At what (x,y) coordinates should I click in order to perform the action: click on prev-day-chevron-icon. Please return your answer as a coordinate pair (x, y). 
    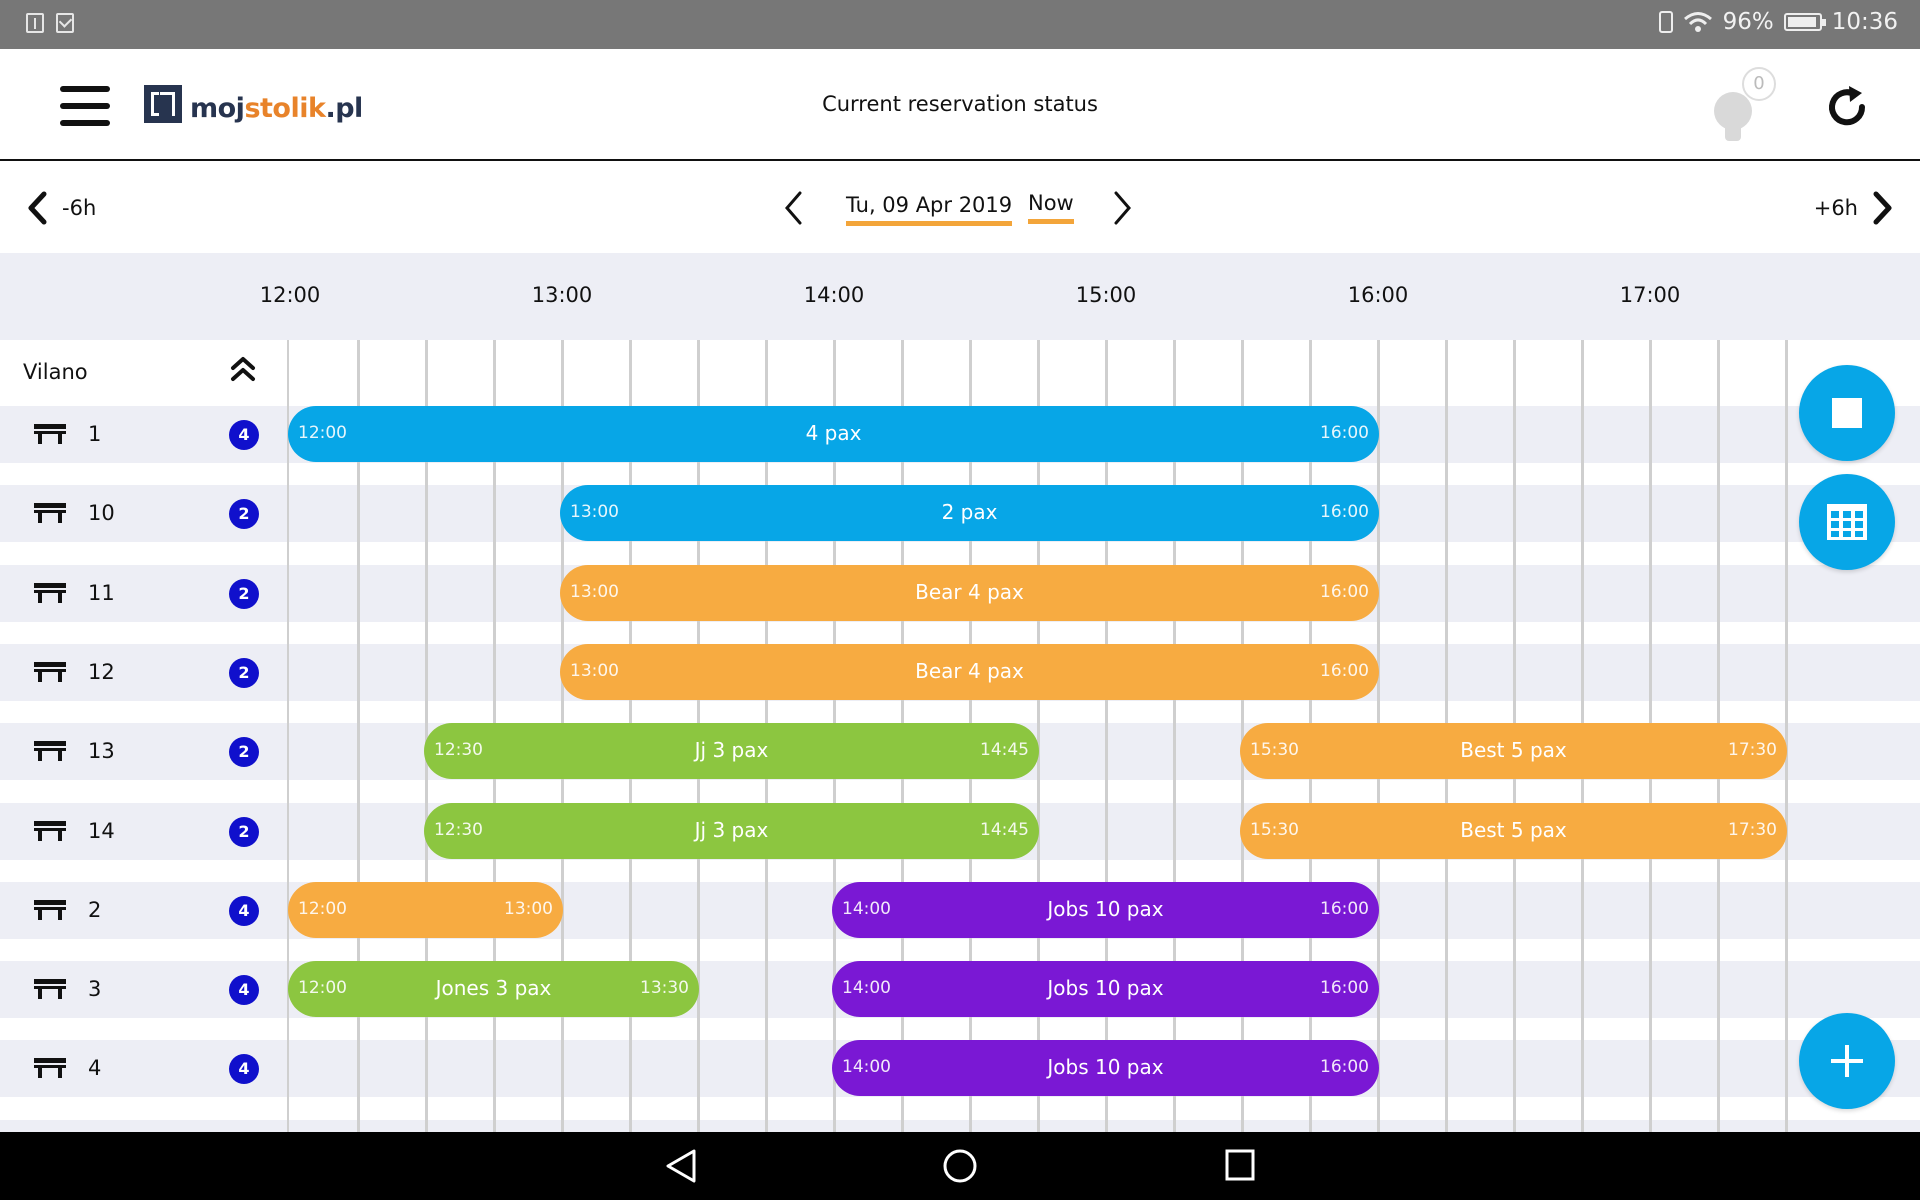
    Looking at the image, I should click on (793, 208).